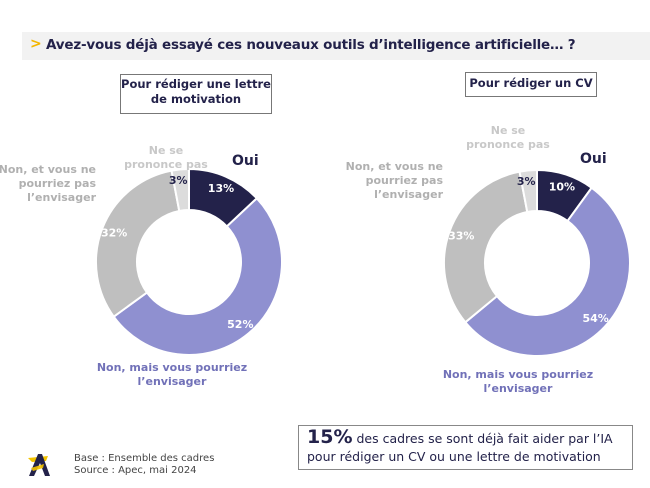  Describe the element at coordinates (562, 186) in the screenshot. I see `data-label-oui: 10%` at that location.